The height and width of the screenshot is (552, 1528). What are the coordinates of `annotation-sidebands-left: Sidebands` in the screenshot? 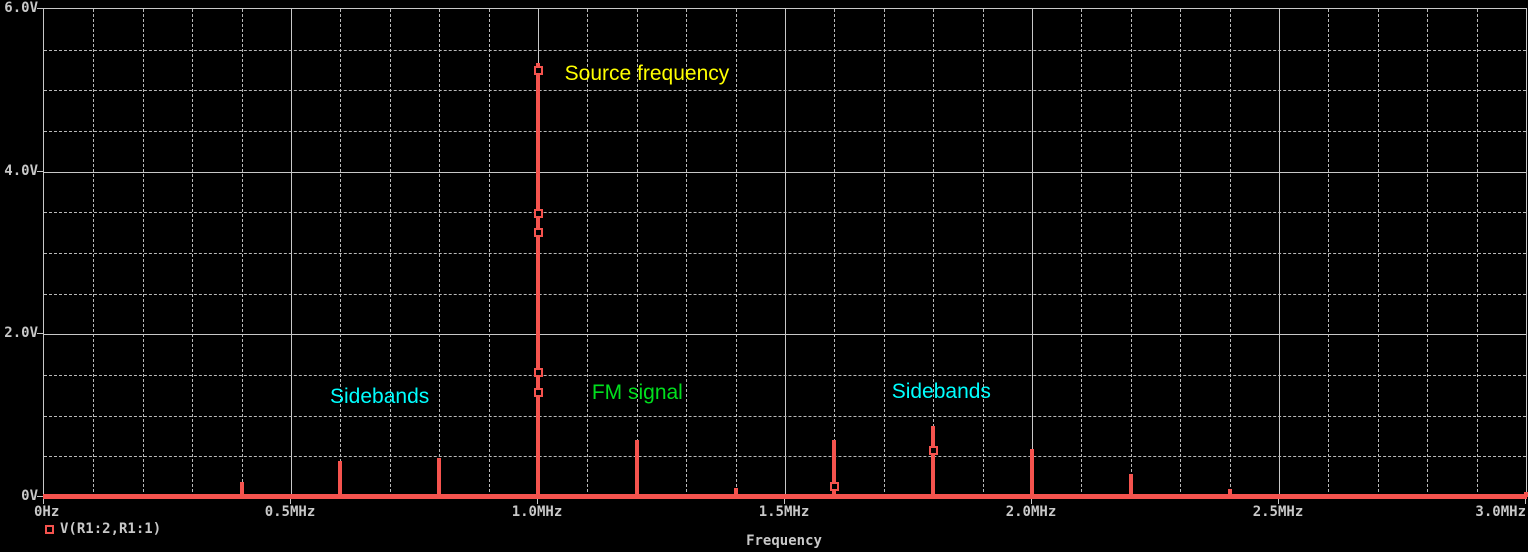 It's located at (380, 396).